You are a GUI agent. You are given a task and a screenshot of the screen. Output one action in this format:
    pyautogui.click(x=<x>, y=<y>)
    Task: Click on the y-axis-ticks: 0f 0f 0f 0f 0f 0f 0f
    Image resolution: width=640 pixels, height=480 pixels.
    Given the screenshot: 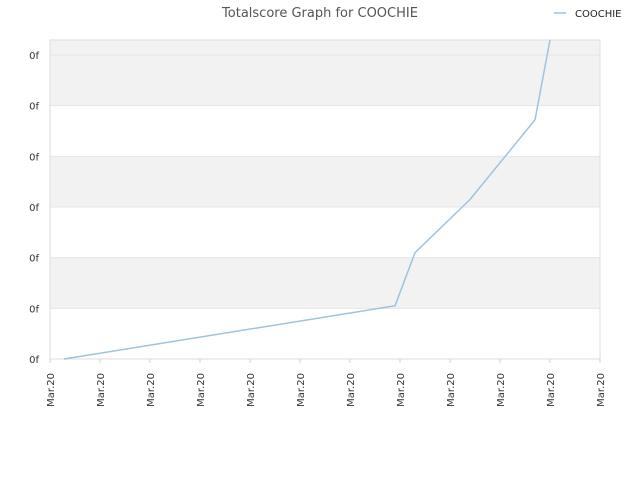 What is the action you would take?
    pyautogui.click(x=34, y=208)
    